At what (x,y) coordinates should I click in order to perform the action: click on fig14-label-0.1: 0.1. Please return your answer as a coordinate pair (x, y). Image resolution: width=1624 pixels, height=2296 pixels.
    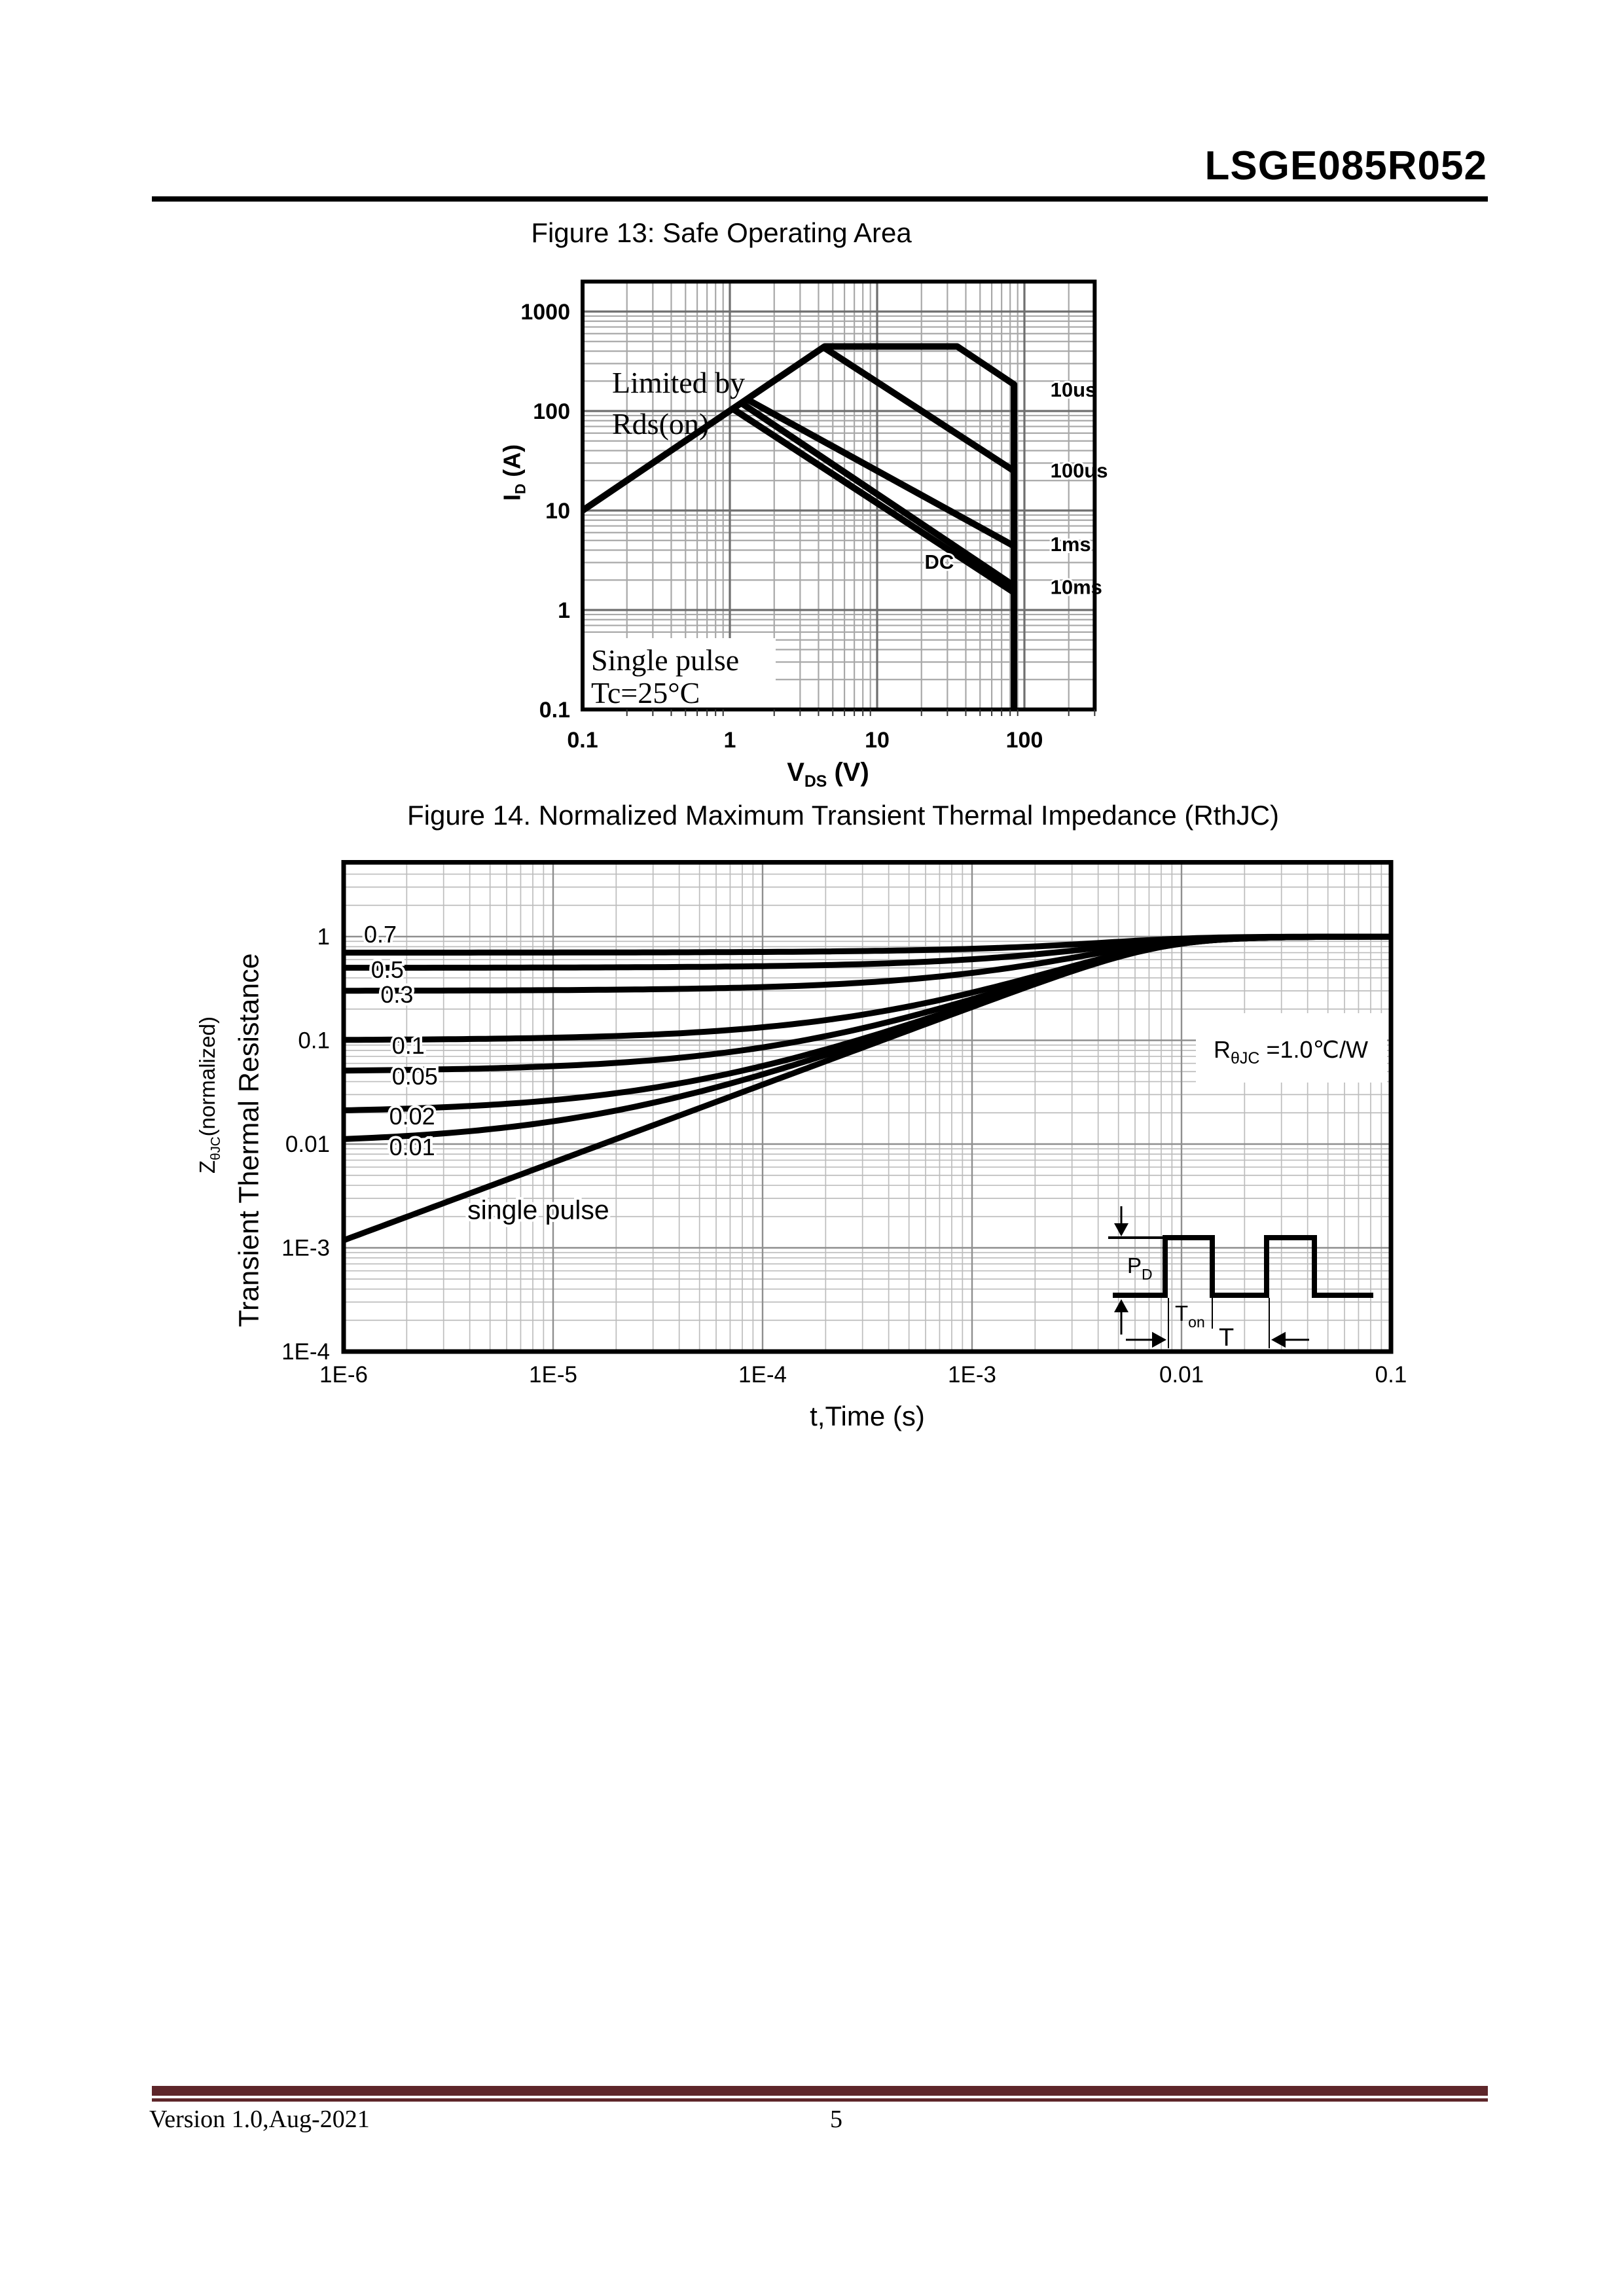
    Looking at the image, I should click on (408, 1045).